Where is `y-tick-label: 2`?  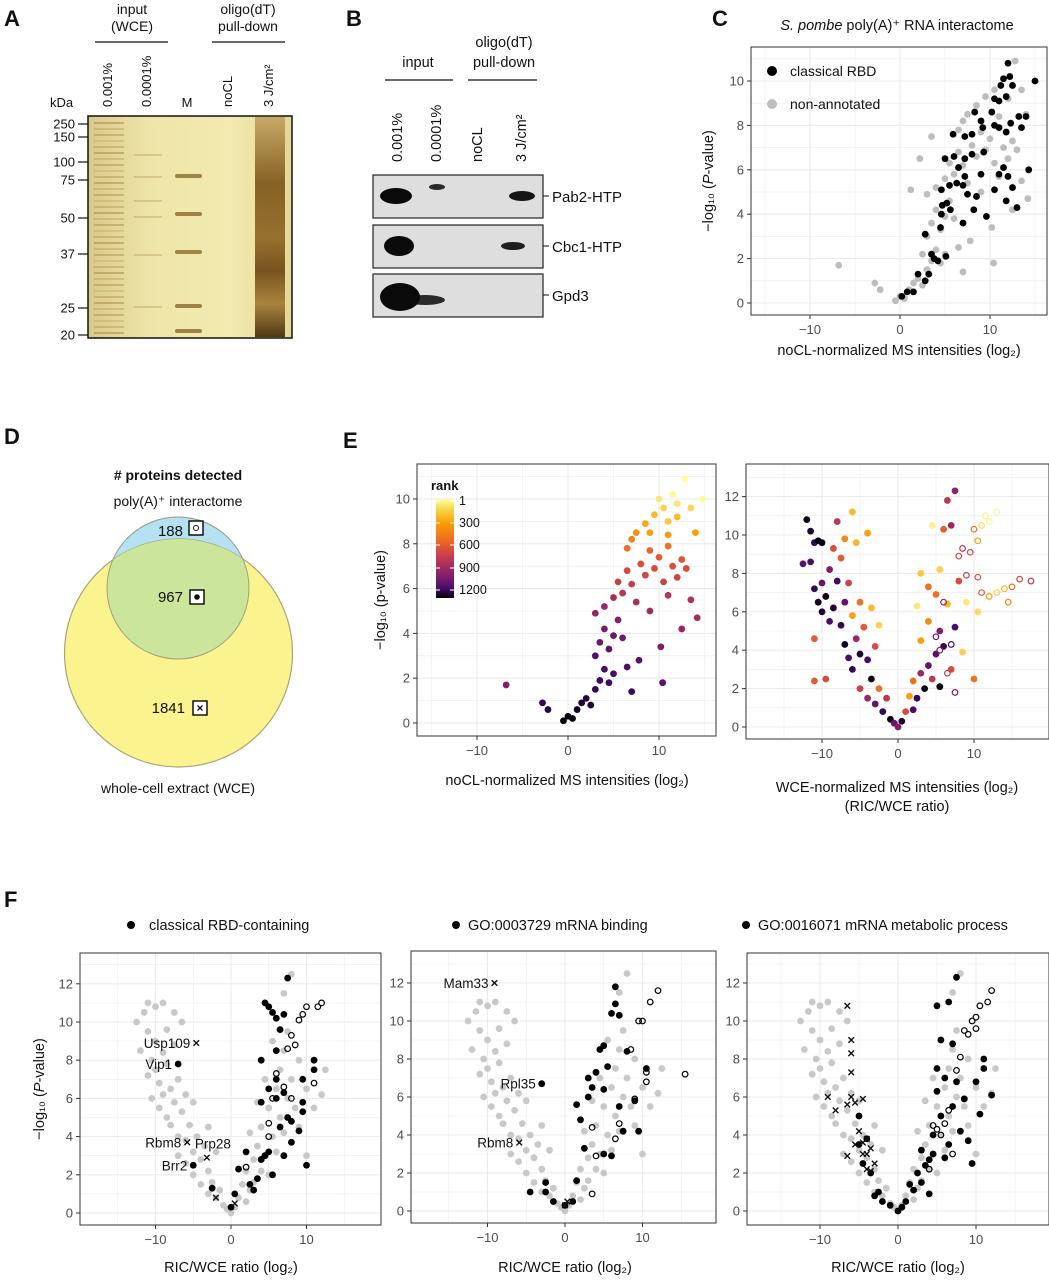 y-tick-label: 2 is located at coordinates (400, 1173).